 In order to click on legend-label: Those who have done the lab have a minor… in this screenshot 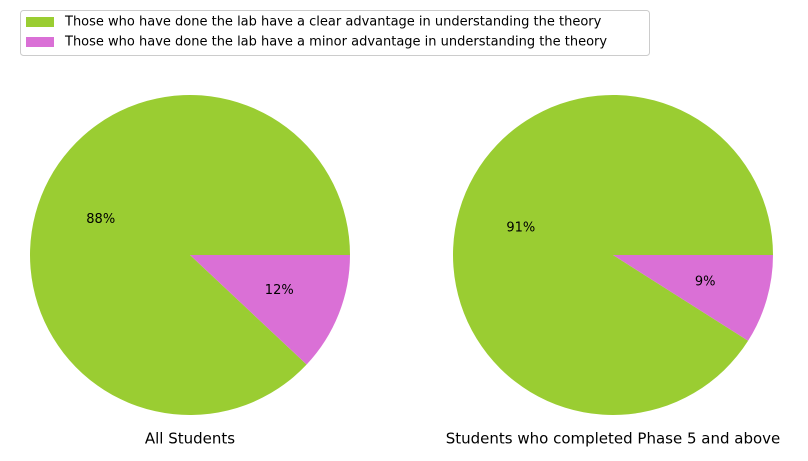, I will do `click(335, 42)`.